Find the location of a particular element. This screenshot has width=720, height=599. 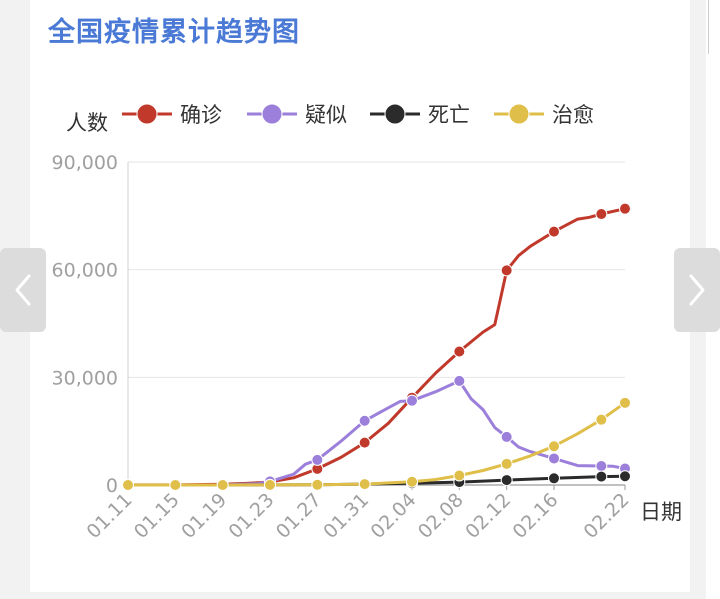

page-title: 全国疫情累计趋势图 is located at coordinates (174, 32).